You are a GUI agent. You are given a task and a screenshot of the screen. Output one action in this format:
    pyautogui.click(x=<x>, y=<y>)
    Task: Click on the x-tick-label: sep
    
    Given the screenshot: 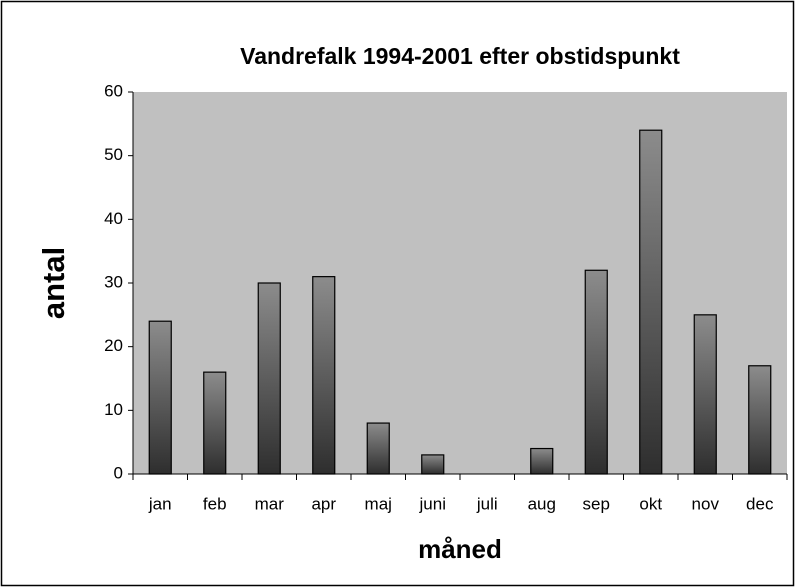 What is the action you would take?
    pyautogui.click(x=596, y=503)
    